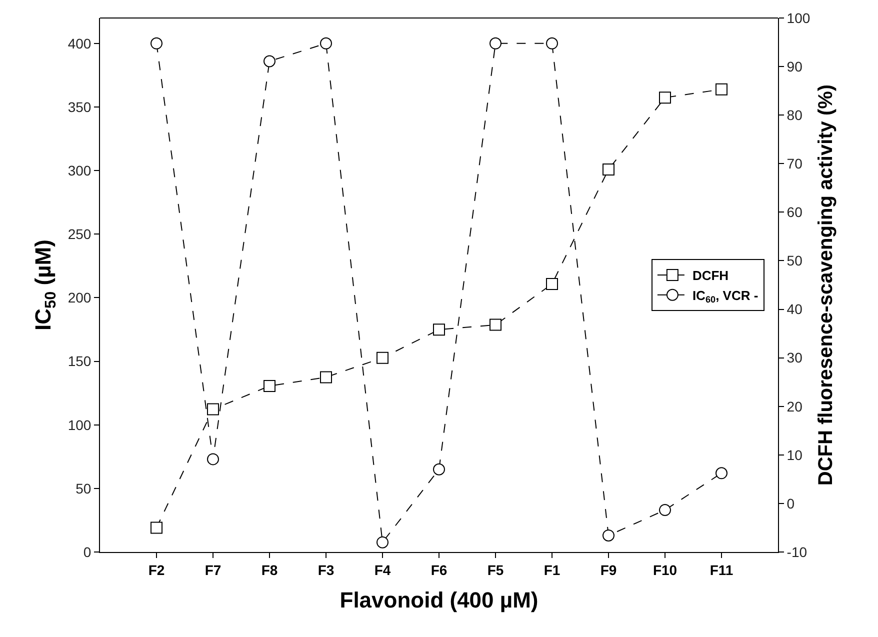  Describe the element at coordinates (790, 503) in the screenshot. I see `y2-tick-label: 0` at that location.